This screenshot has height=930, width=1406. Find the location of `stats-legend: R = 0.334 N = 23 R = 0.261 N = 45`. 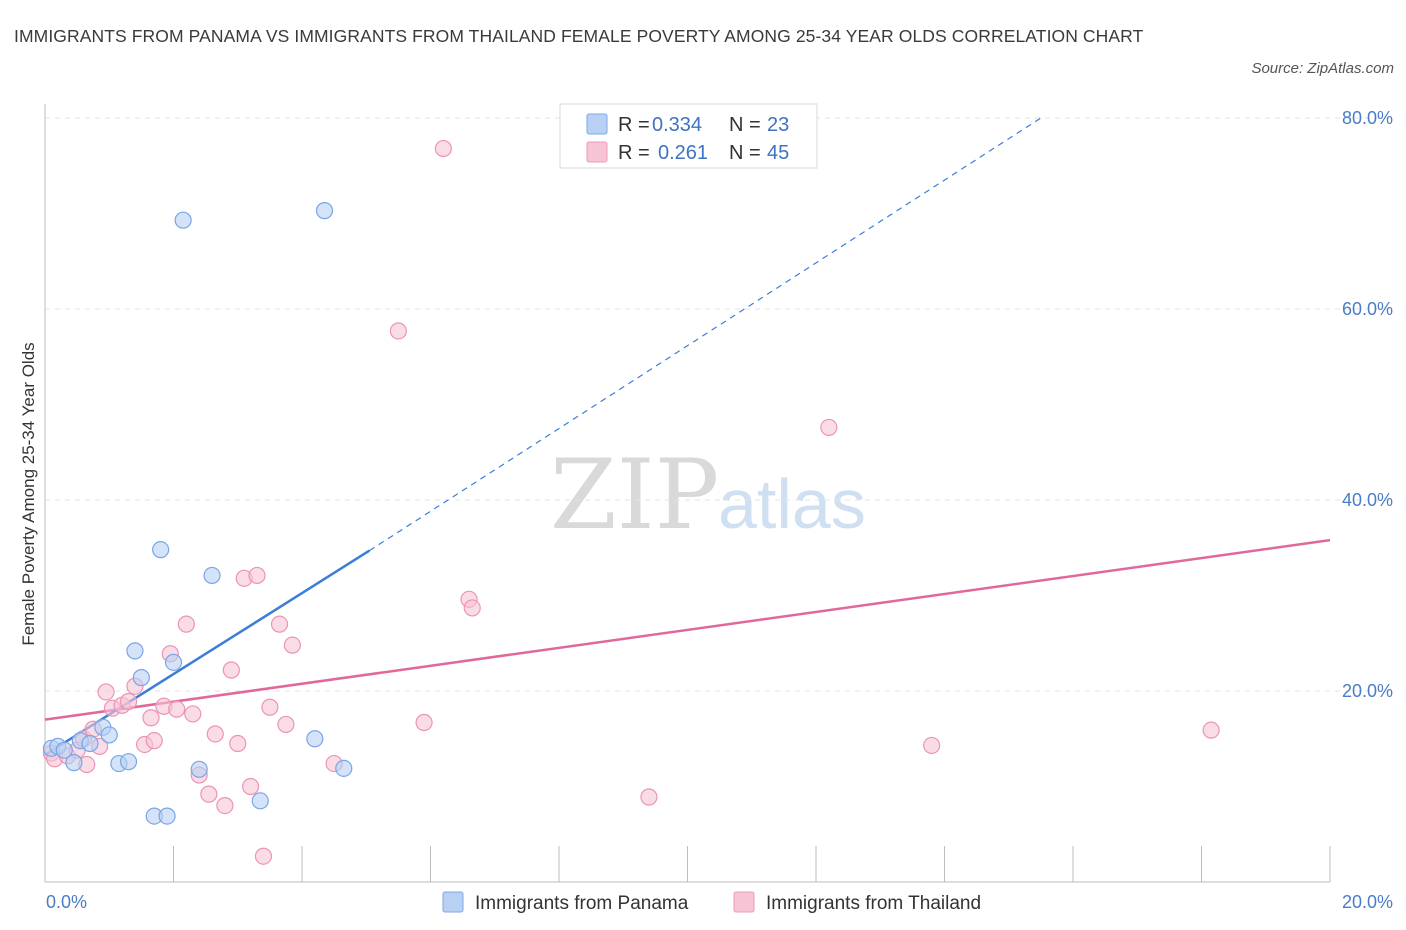

stats-legend: R = 0.334 N = 23 R = 0.261 N = 45 is located at coordinates (688, 136).